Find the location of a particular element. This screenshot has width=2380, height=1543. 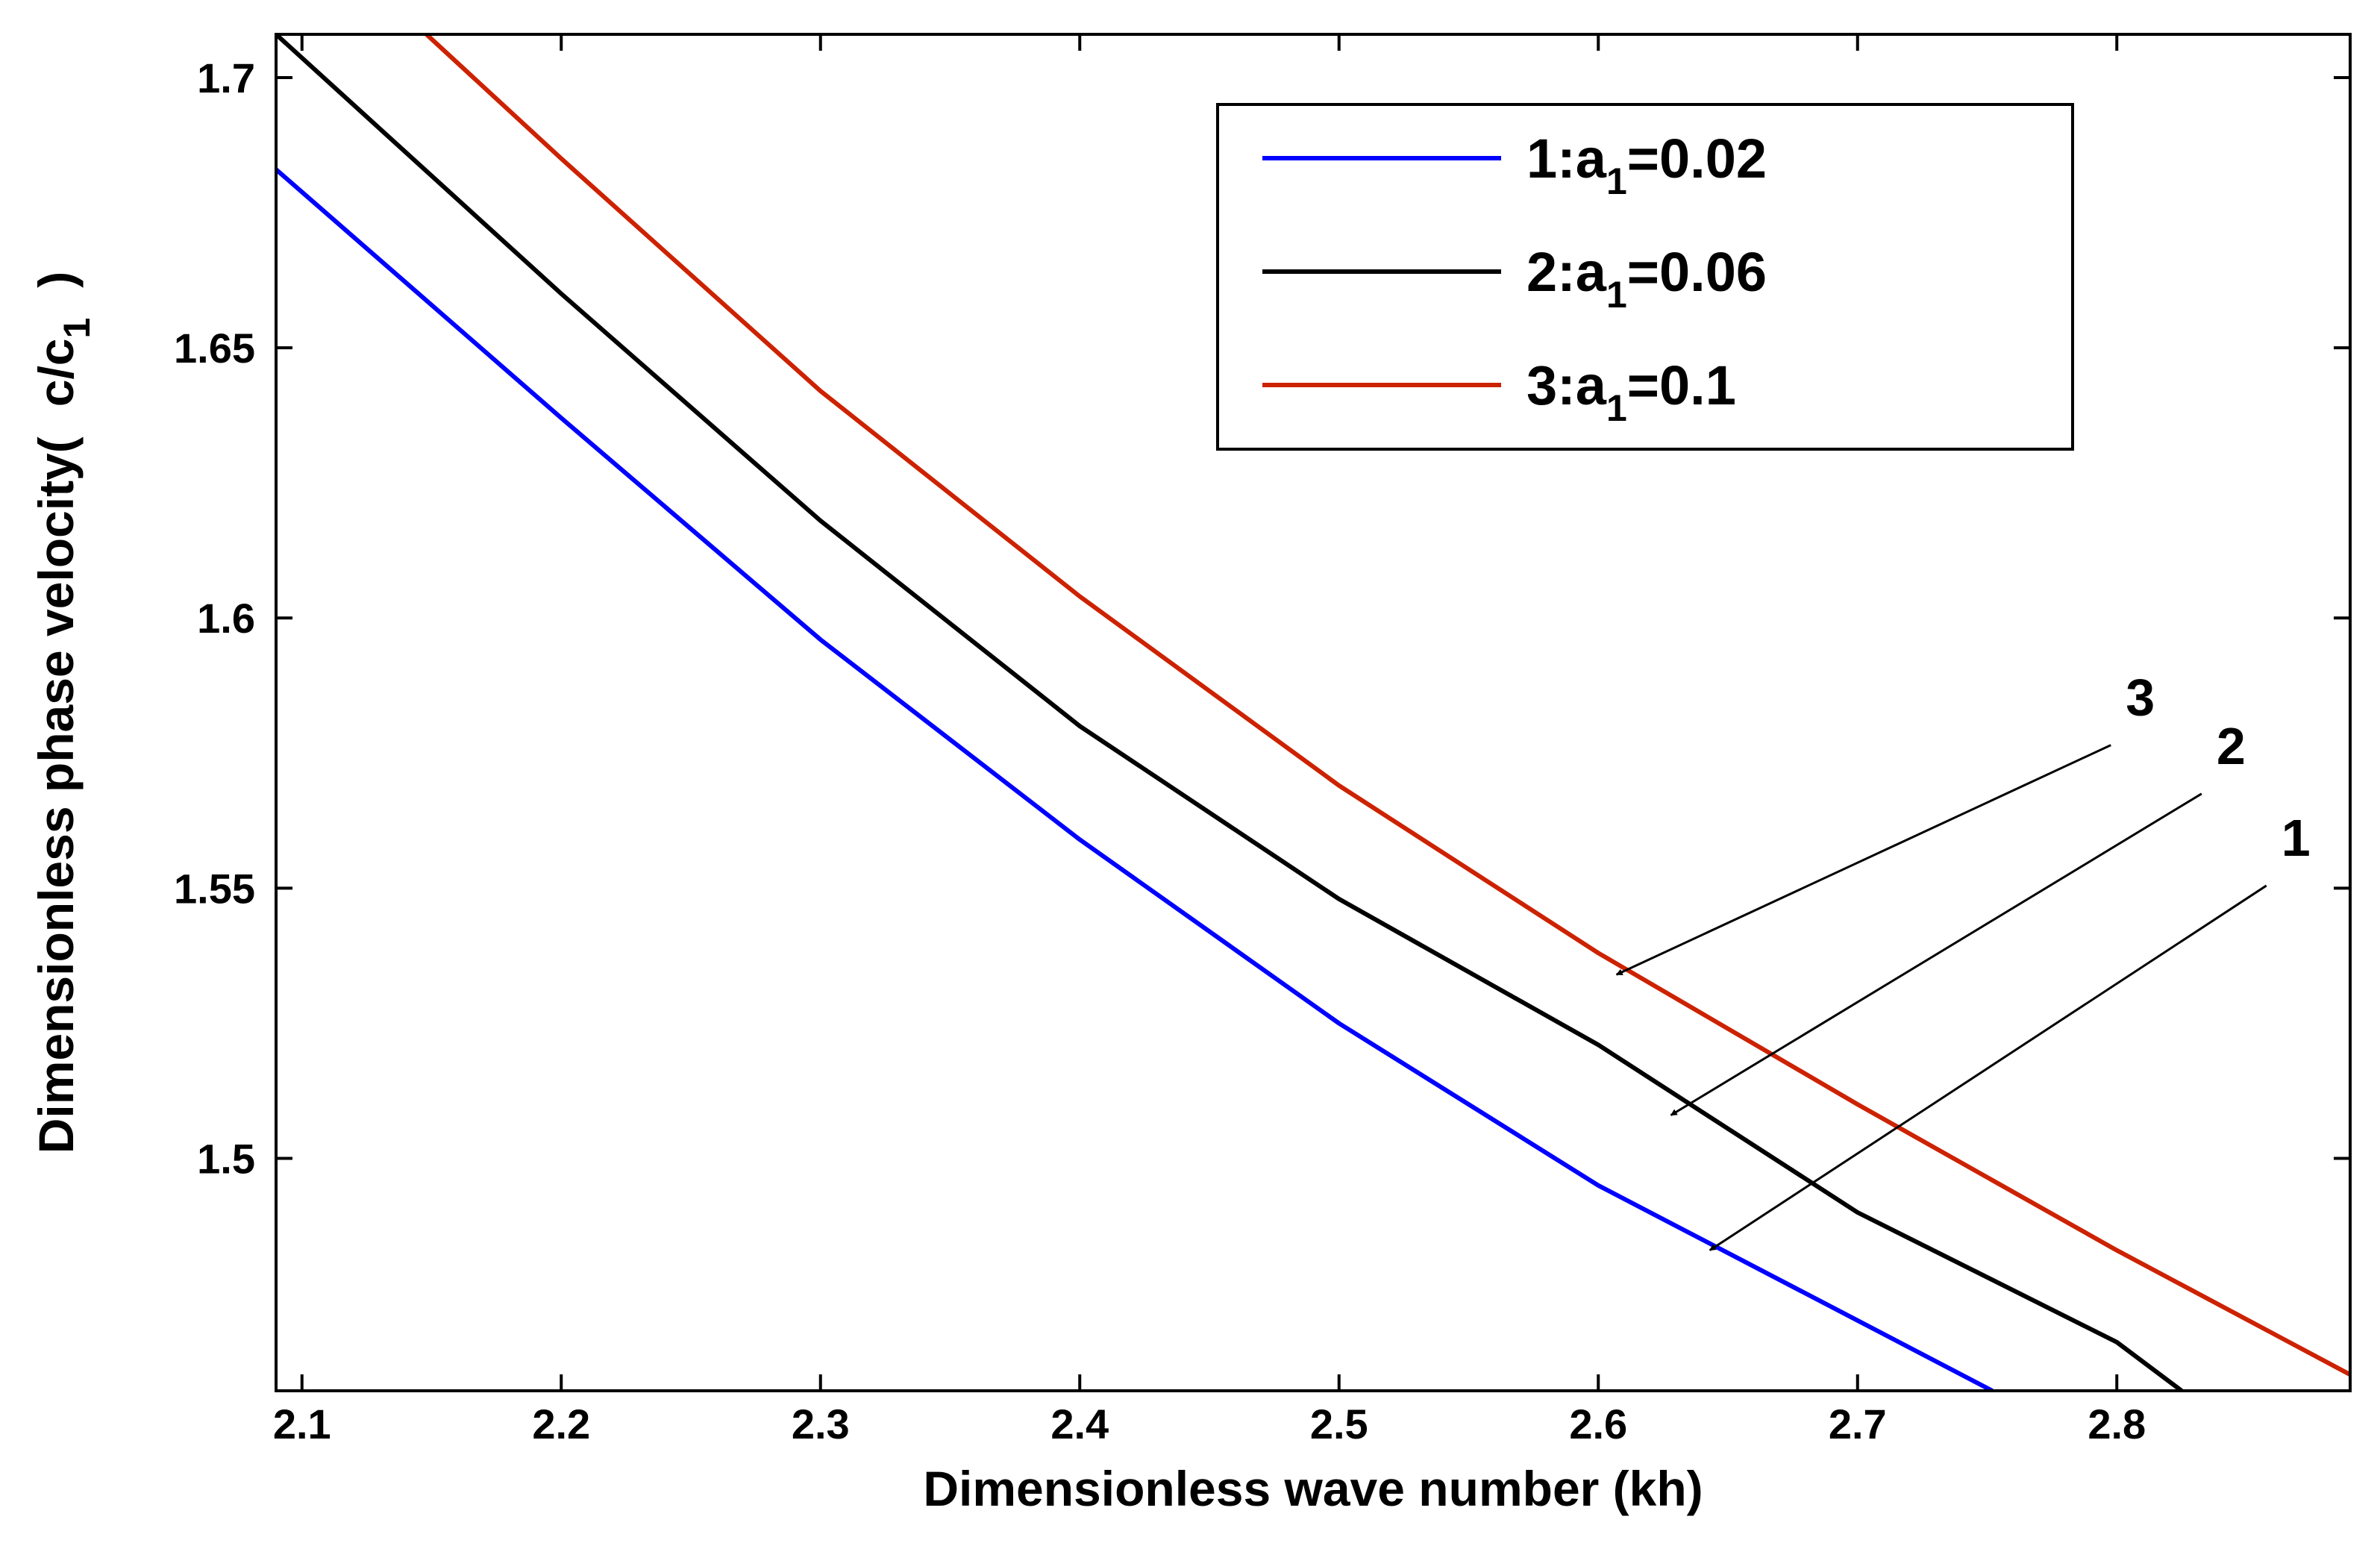

y-axis-label: Dimensionless phase velocity(c/c1) is located at coordinates (63, 713).